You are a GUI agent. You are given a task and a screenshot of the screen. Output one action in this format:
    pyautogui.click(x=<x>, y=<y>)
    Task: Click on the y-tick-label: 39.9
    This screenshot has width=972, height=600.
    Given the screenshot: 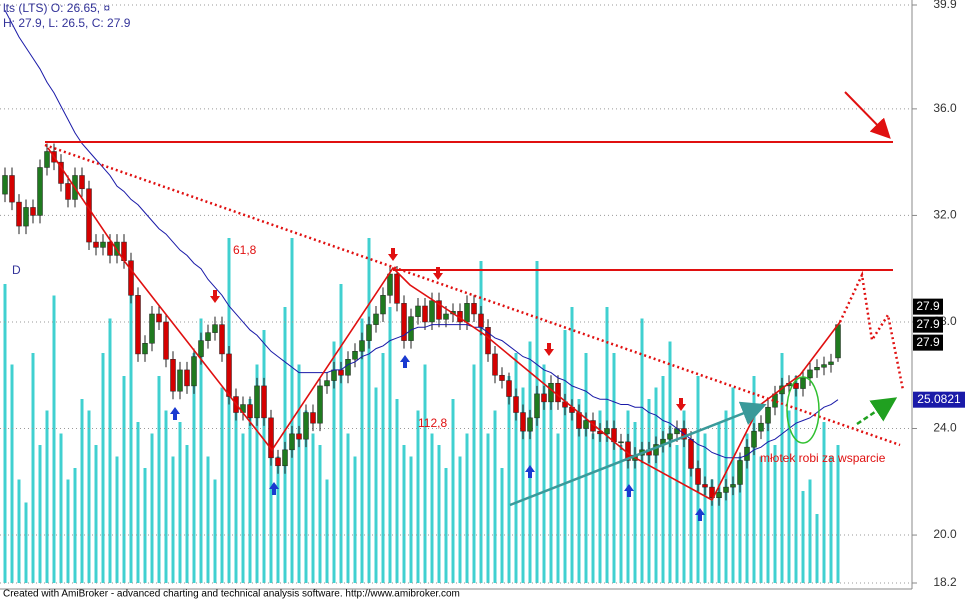 What is the action you would take?
    pyautogui.click(x=945, y=5)
    